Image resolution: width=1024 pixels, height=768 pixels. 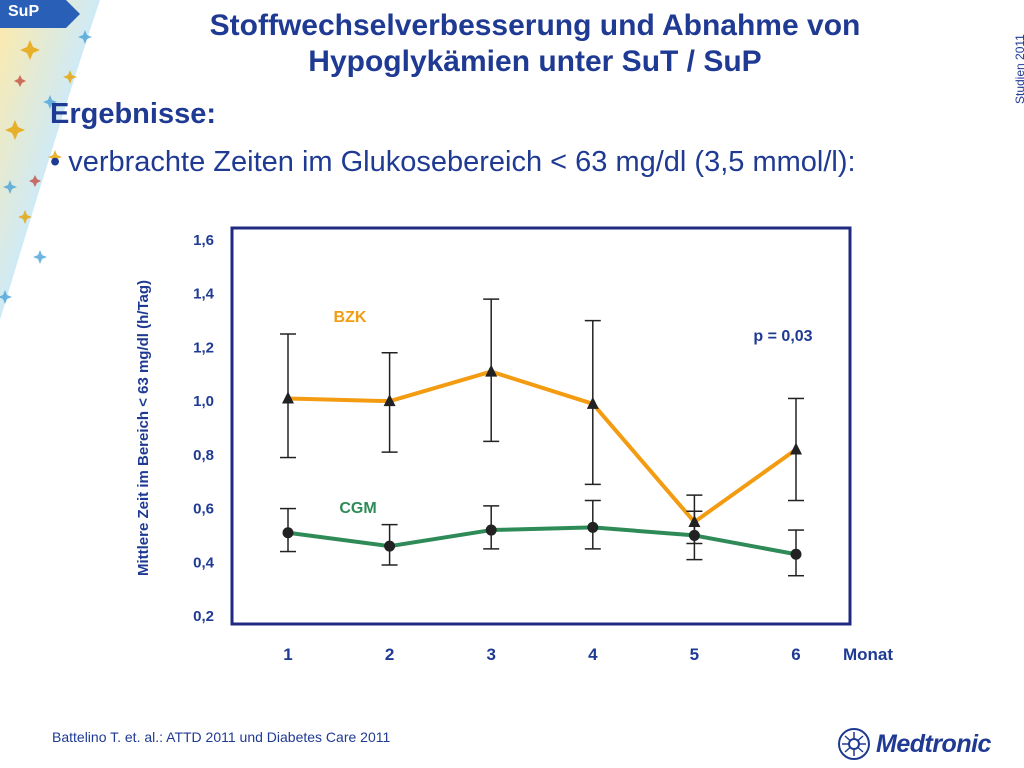 What do you see at coordinates (1018, 69) in the screenshot?
I see `side-label: Studien 2011` at bounding box center [1018, 69].